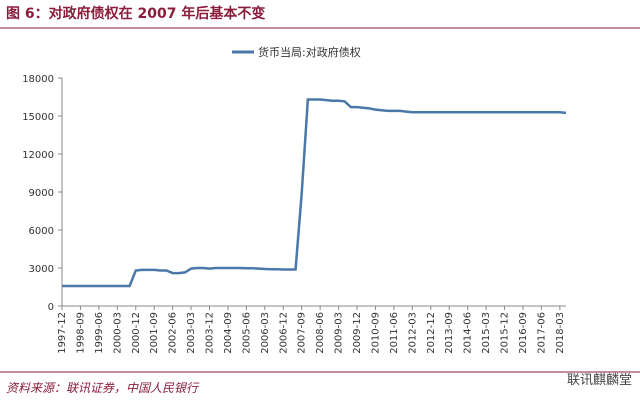  What do you see at coordinates (38, 155) in the screenshot?
I see `y-tick-label: 12000` at bounding box center [38, 155].